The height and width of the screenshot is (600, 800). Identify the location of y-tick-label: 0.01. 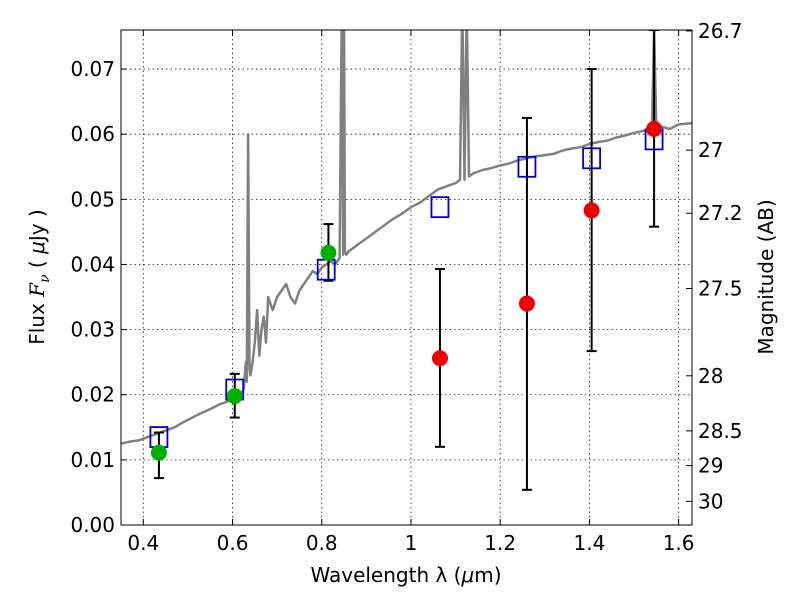
(92, 460).